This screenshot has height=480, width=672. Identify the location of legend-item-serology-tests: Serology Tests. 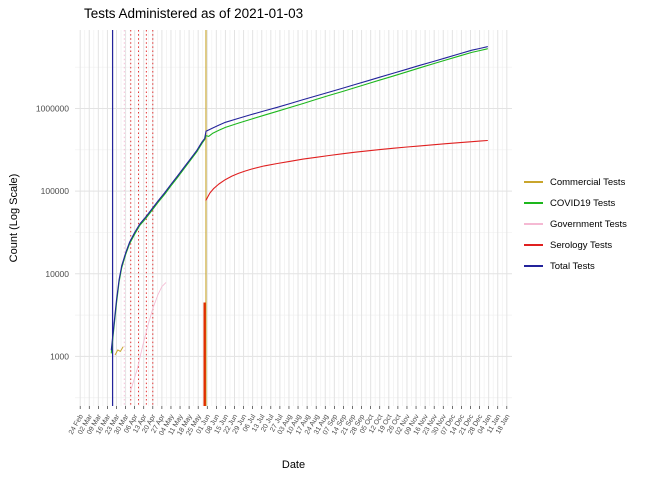
(575, 245).